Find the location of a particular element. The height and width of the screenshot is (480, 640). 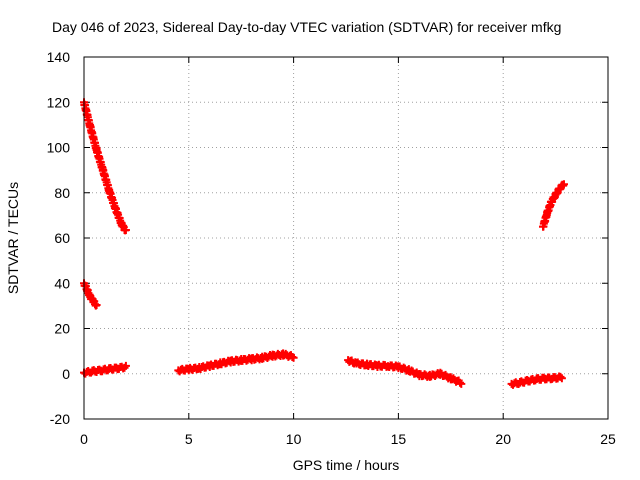

y-tick-label: 0 is located at coordinates (66, 374).